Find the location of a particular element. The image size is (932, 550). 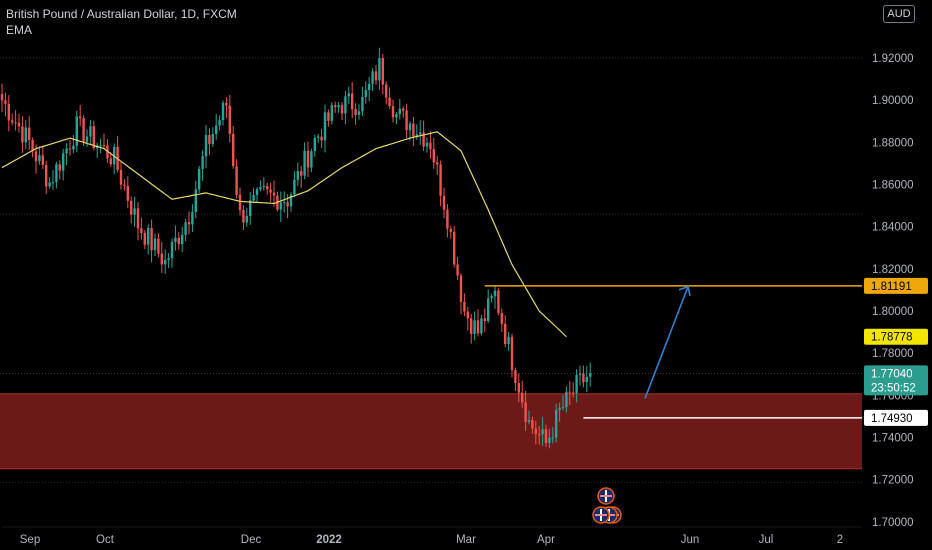

resistance-price-tag-bg is located at coordinates (896, 285).